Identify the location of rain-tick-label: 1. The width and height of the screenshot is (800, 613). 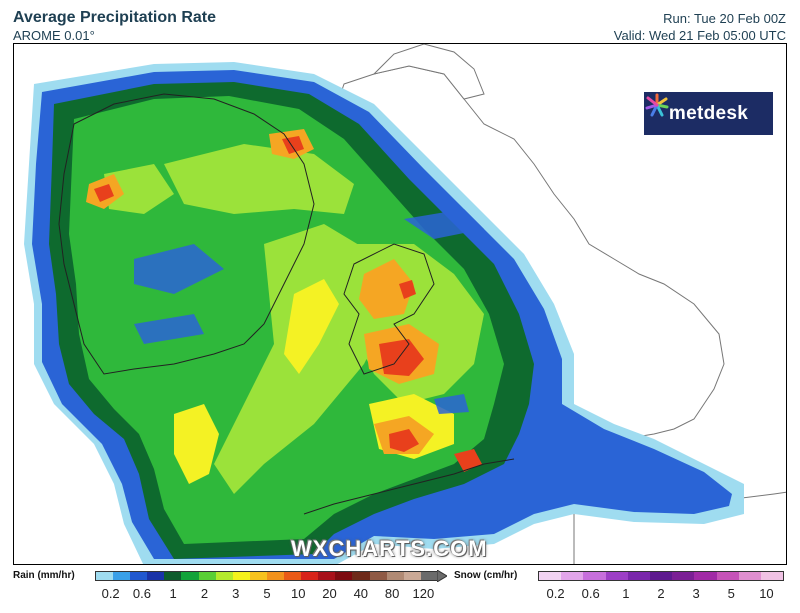
(173, 593).